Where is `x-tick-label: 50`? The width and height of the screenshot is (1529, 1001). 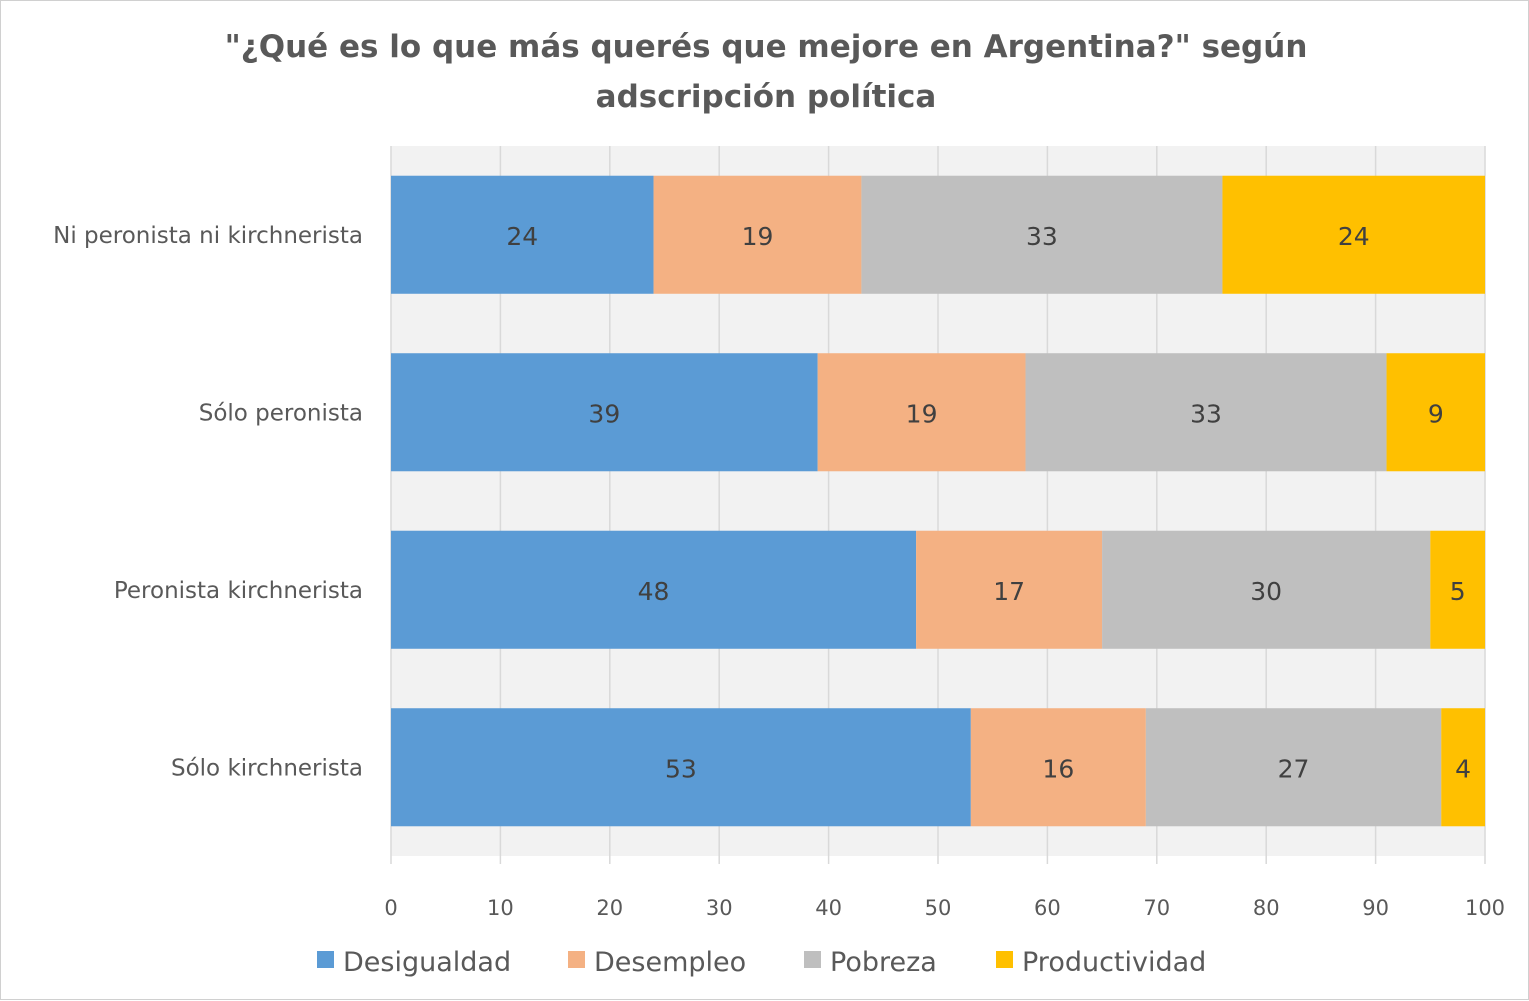
x-tick-label: 50 is located at coordinates (938, 908).